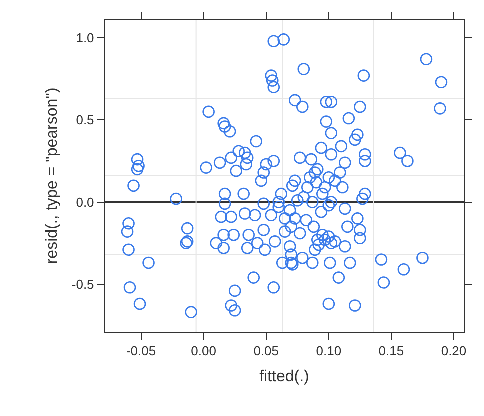 The image size is (484, 416). Describe the element at coordinates (285, 377) in the screenshot. I see `x-axis-title: fitted(.)` at that location.